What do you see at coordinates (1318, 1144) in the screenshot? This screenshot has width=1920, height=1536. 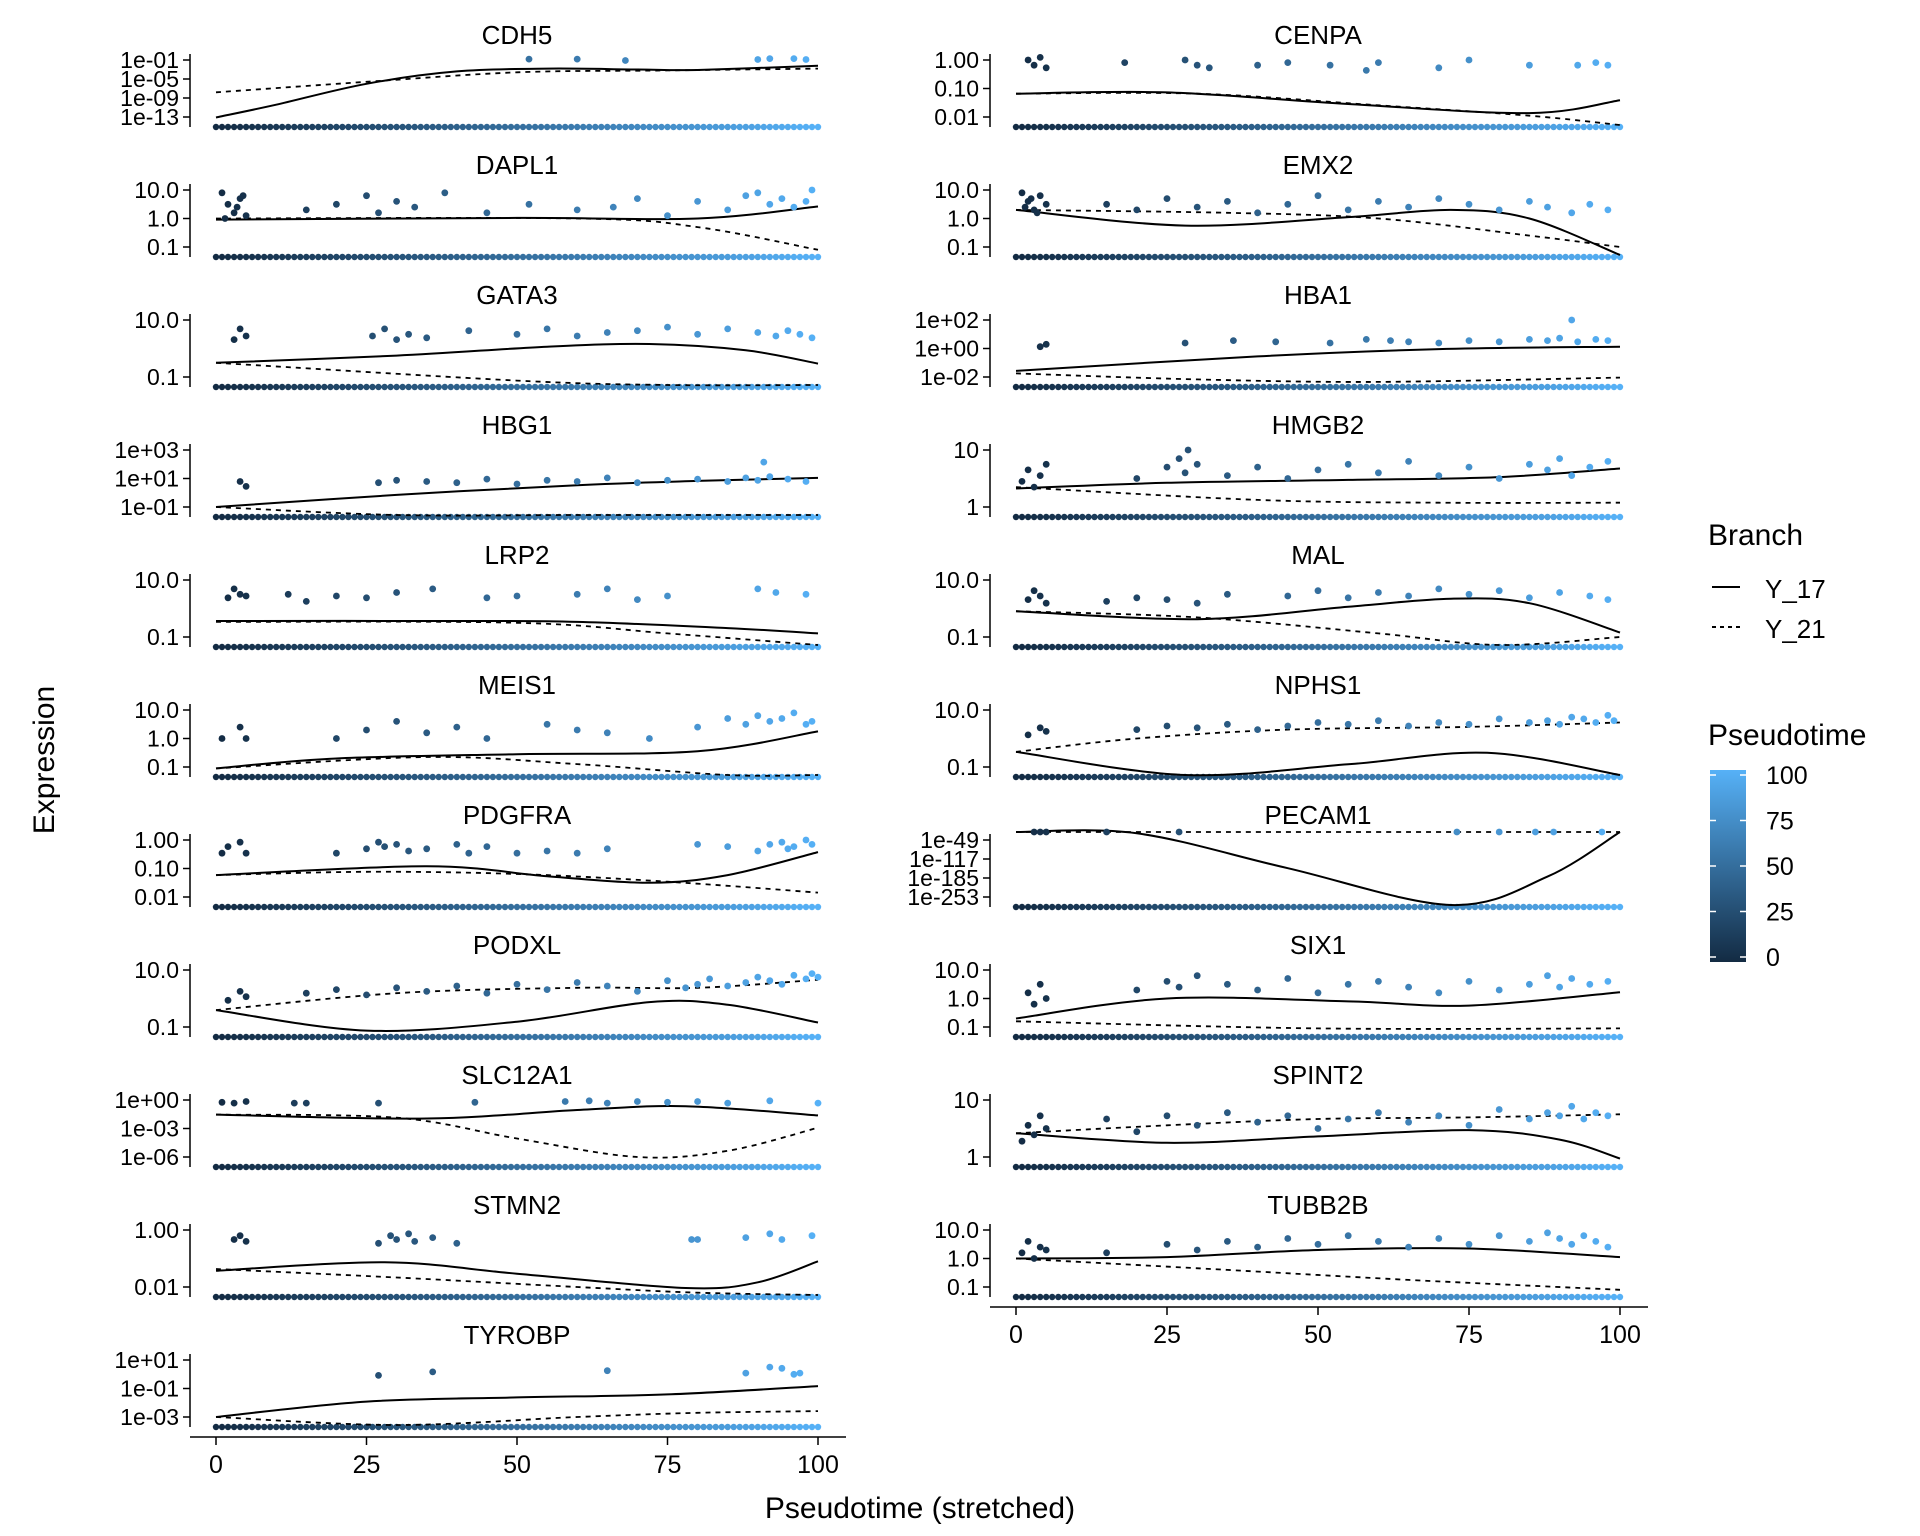 I see `branch-y17-curve` at bounding box center [1318, 1144].